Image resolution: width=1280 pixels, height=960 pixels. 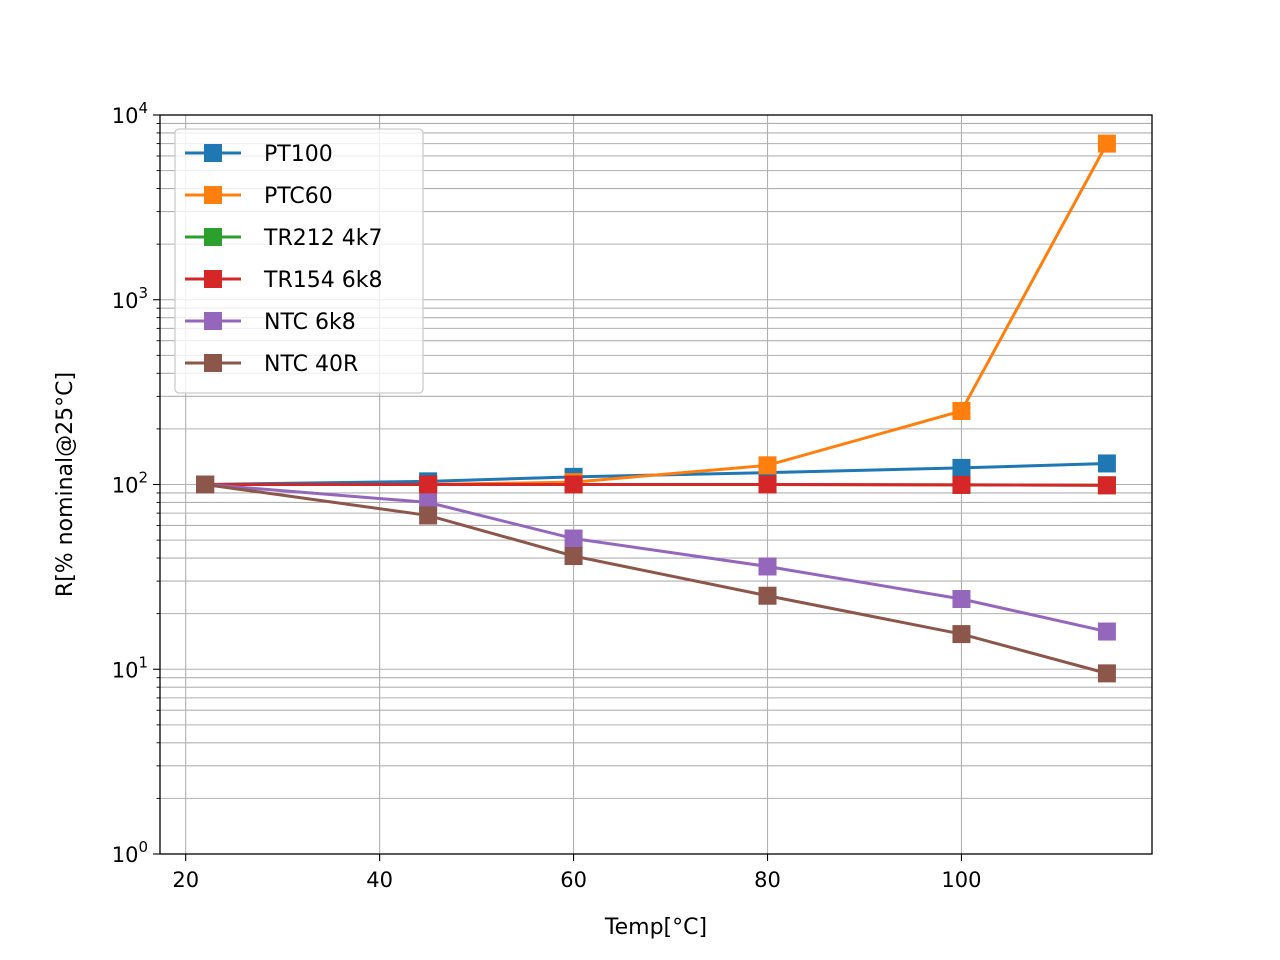 What do you see at coordinates (143, 108) in the screenshot?
I see `y-tick-exponent: 4` at bounding box center [143, 108].